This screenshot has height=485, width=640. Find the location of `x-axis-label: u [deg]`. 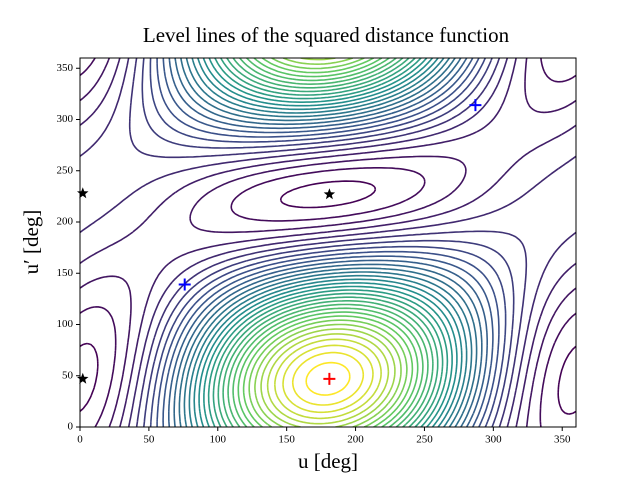

x-axis-label: u [deg] is located at coordinates (328, 461).